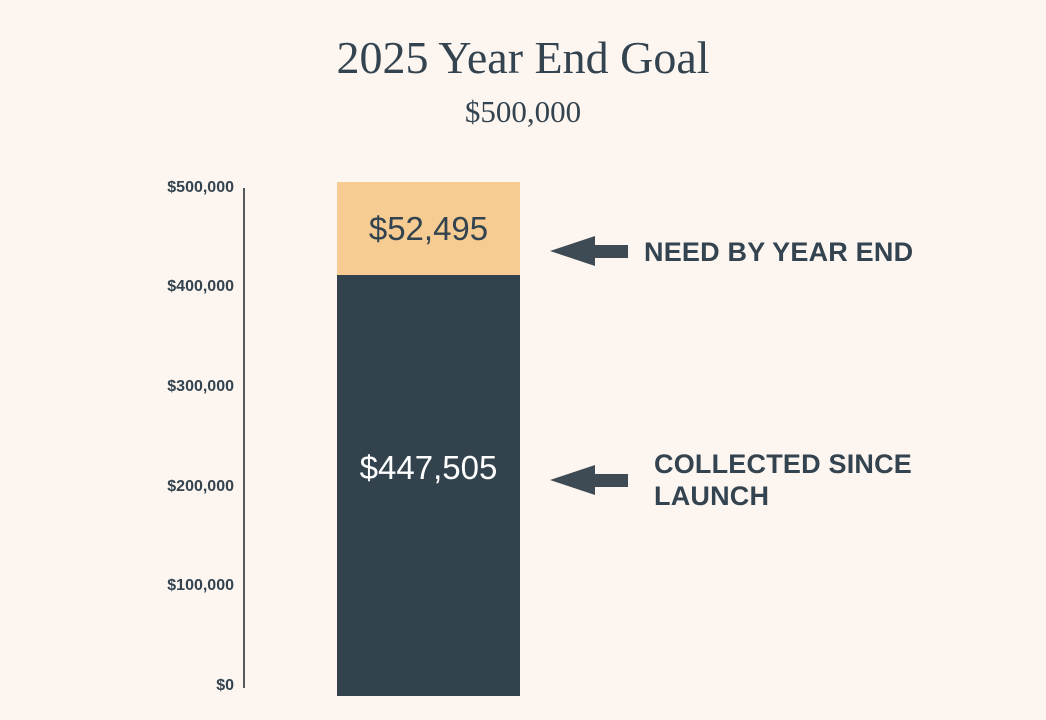 This screenshot has height=720, width=1046. What do you see at coordinates (200, 386) in the screenshot?
I see `y-tick-300000: $300,000` at bounding box center [200, 386].